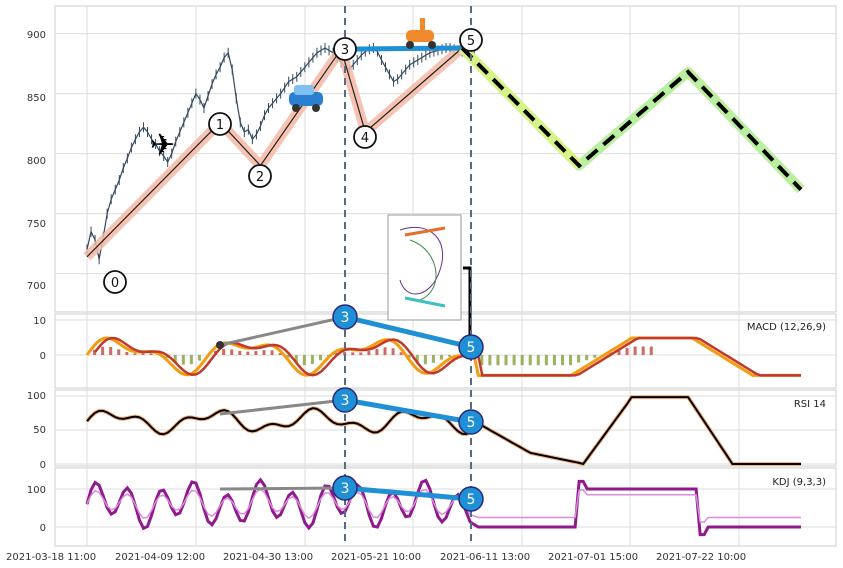 The height and width of the screenshot is (568, 843). I want to click on wave-label-2: 2, so click(260, 176).